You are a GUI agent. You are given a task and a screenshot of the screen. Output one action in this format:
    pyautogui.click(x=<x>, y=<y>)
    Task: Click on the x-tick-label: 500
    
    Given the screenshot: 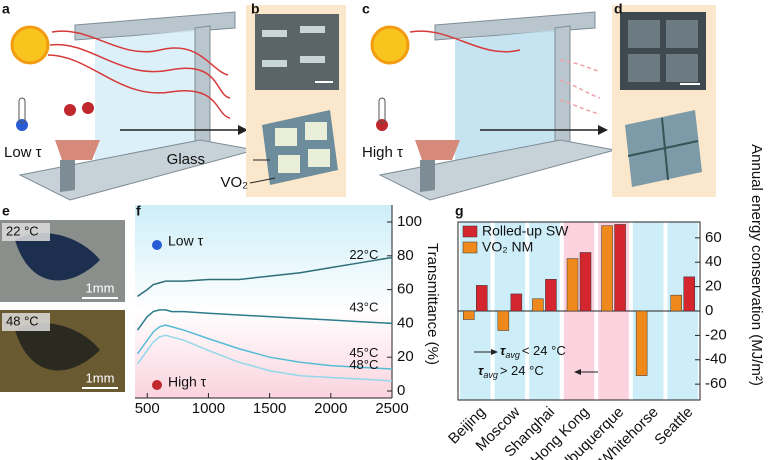 What is the action you would take?
    pyautogui.click(x=147, y=408)
    